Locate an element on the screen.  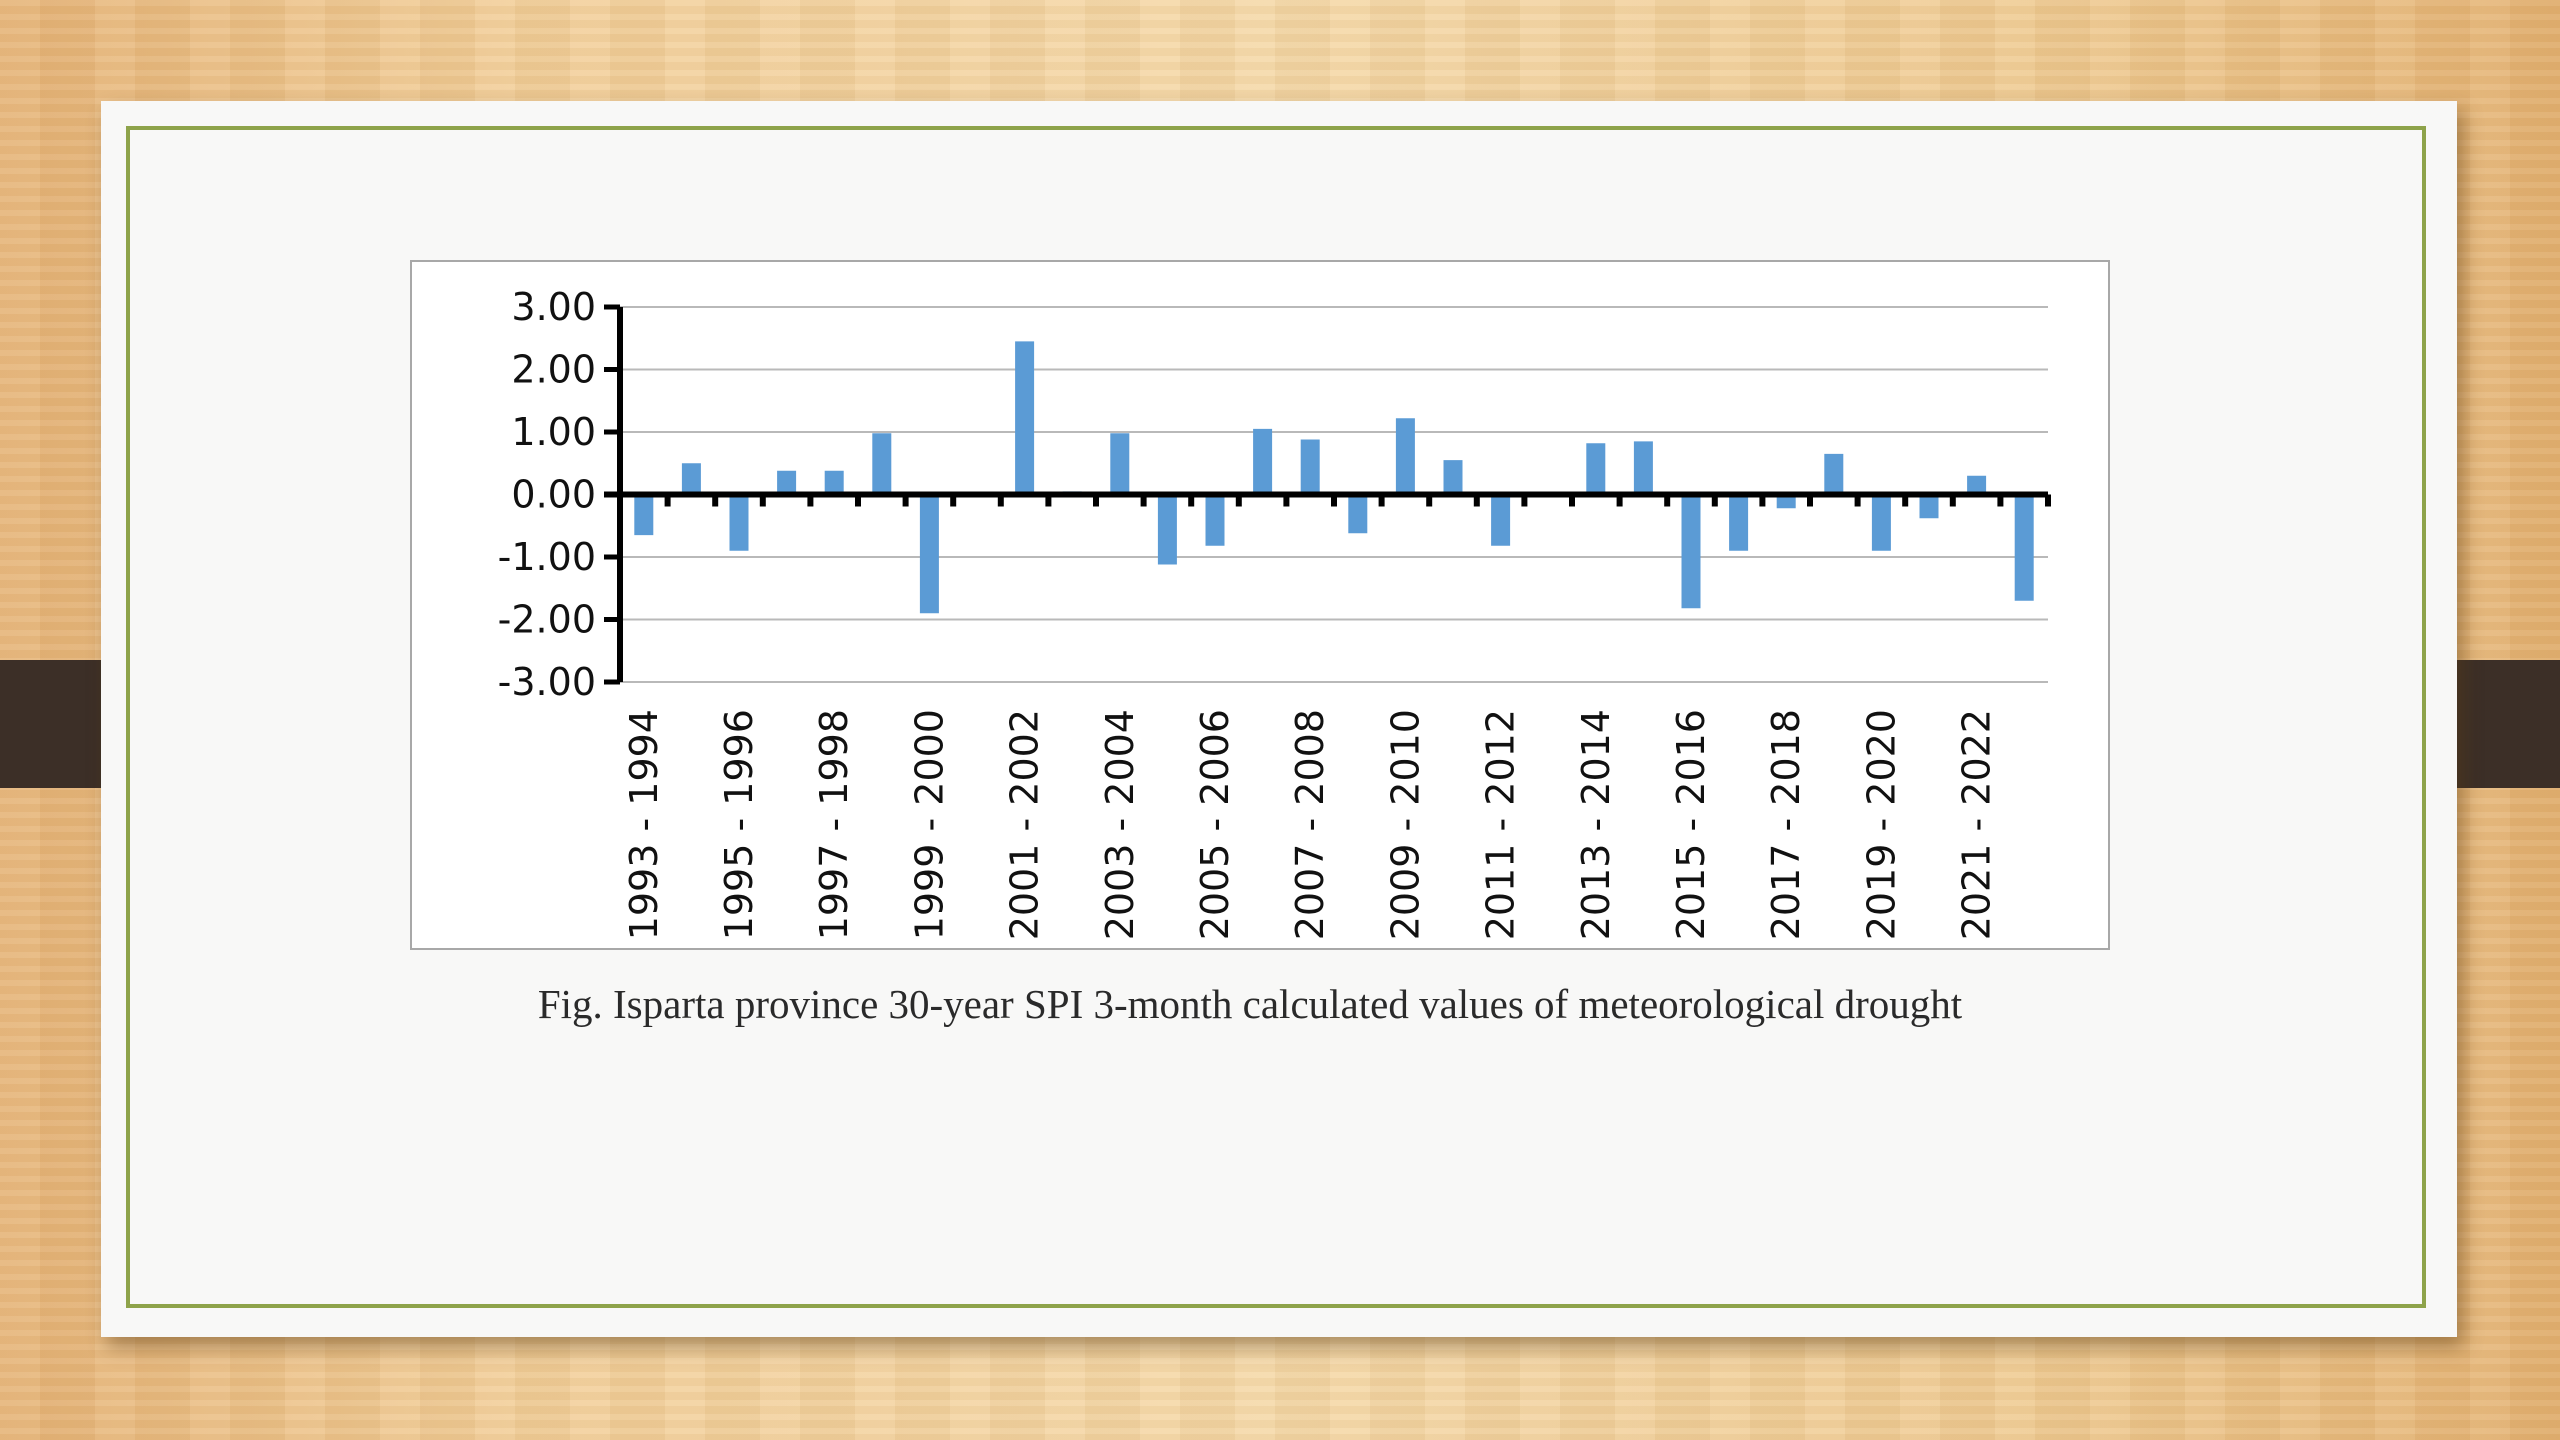
y-tick-label: -1.00 is located at coordinates (547, 557).